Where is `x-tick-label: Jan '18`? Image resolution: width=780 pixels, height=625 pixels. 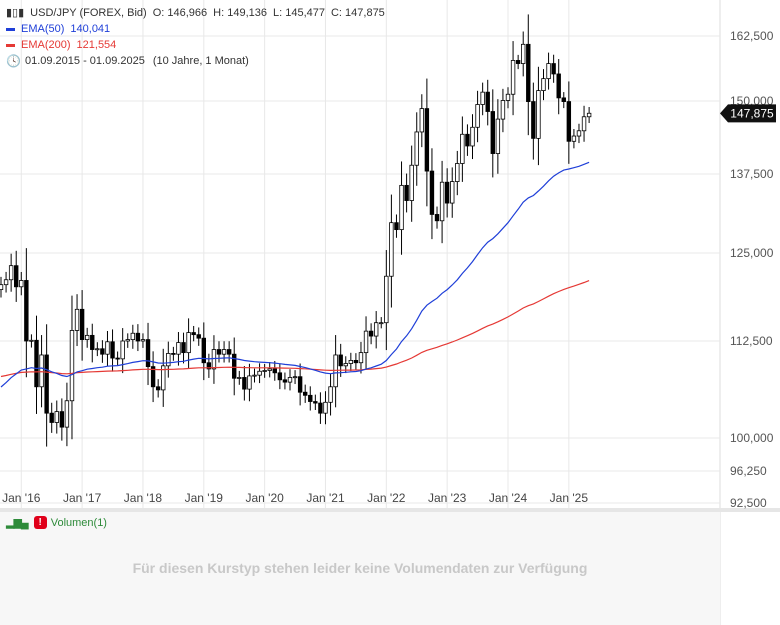 x-tick-label: Jan '18 is located at coordinates (143, 498).